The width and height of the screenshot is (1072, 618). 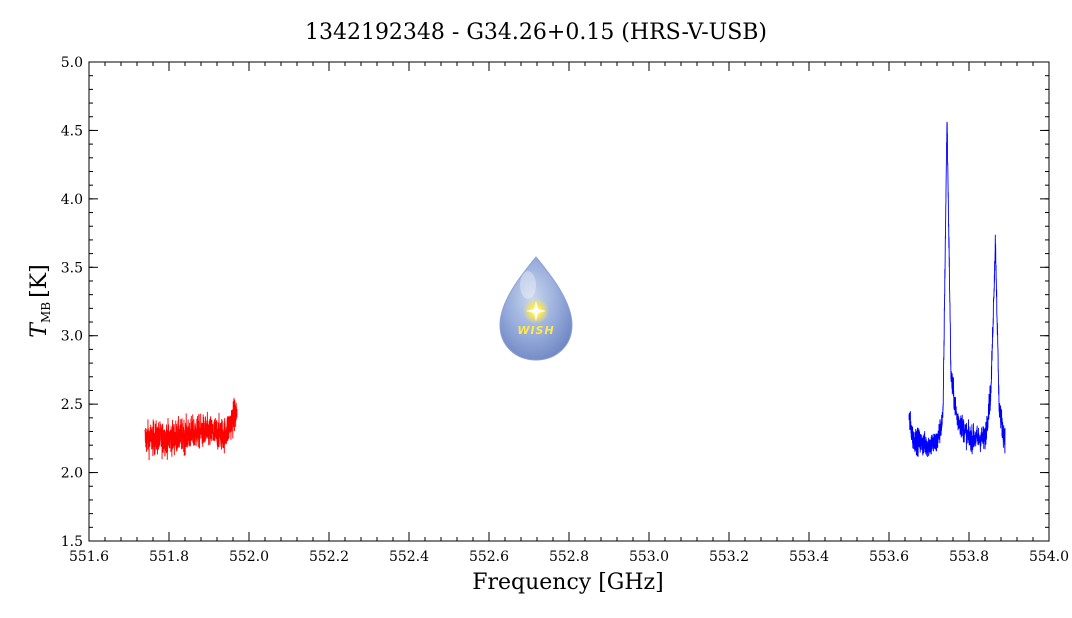 I want to click on x-tick-label: 554.0, so click(x=1049, y=557).